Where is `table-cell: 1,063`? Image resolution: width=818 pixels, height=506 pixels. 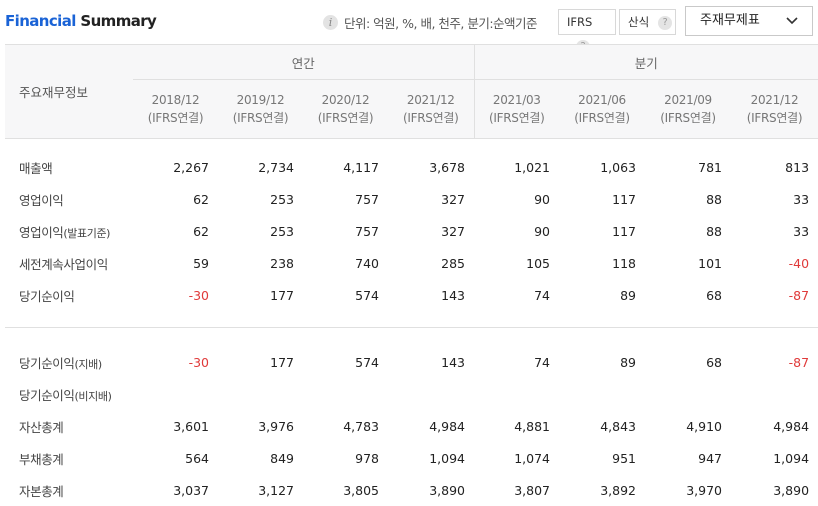 table-cell: 1,063 is located at coordinates (602, 167).